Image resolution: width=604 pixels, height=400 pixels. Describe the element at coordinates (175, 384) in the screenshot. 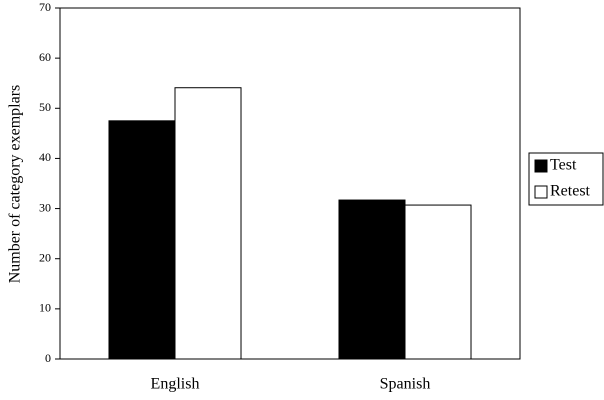

I see `x-tick-label: English` at that location.